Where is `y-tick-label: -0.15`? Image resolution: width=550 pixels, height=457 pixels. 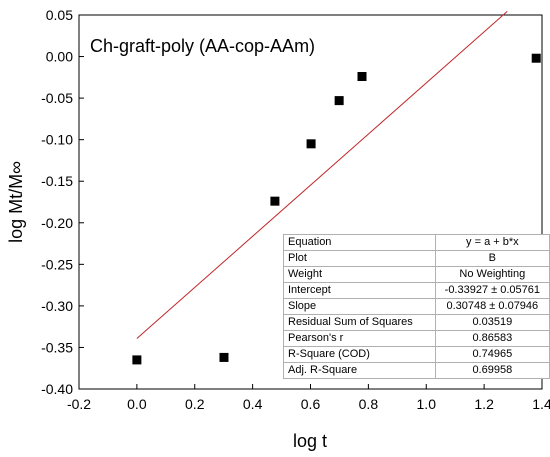
y-tick-label: -0.15 is located at coordinates (57, 181).